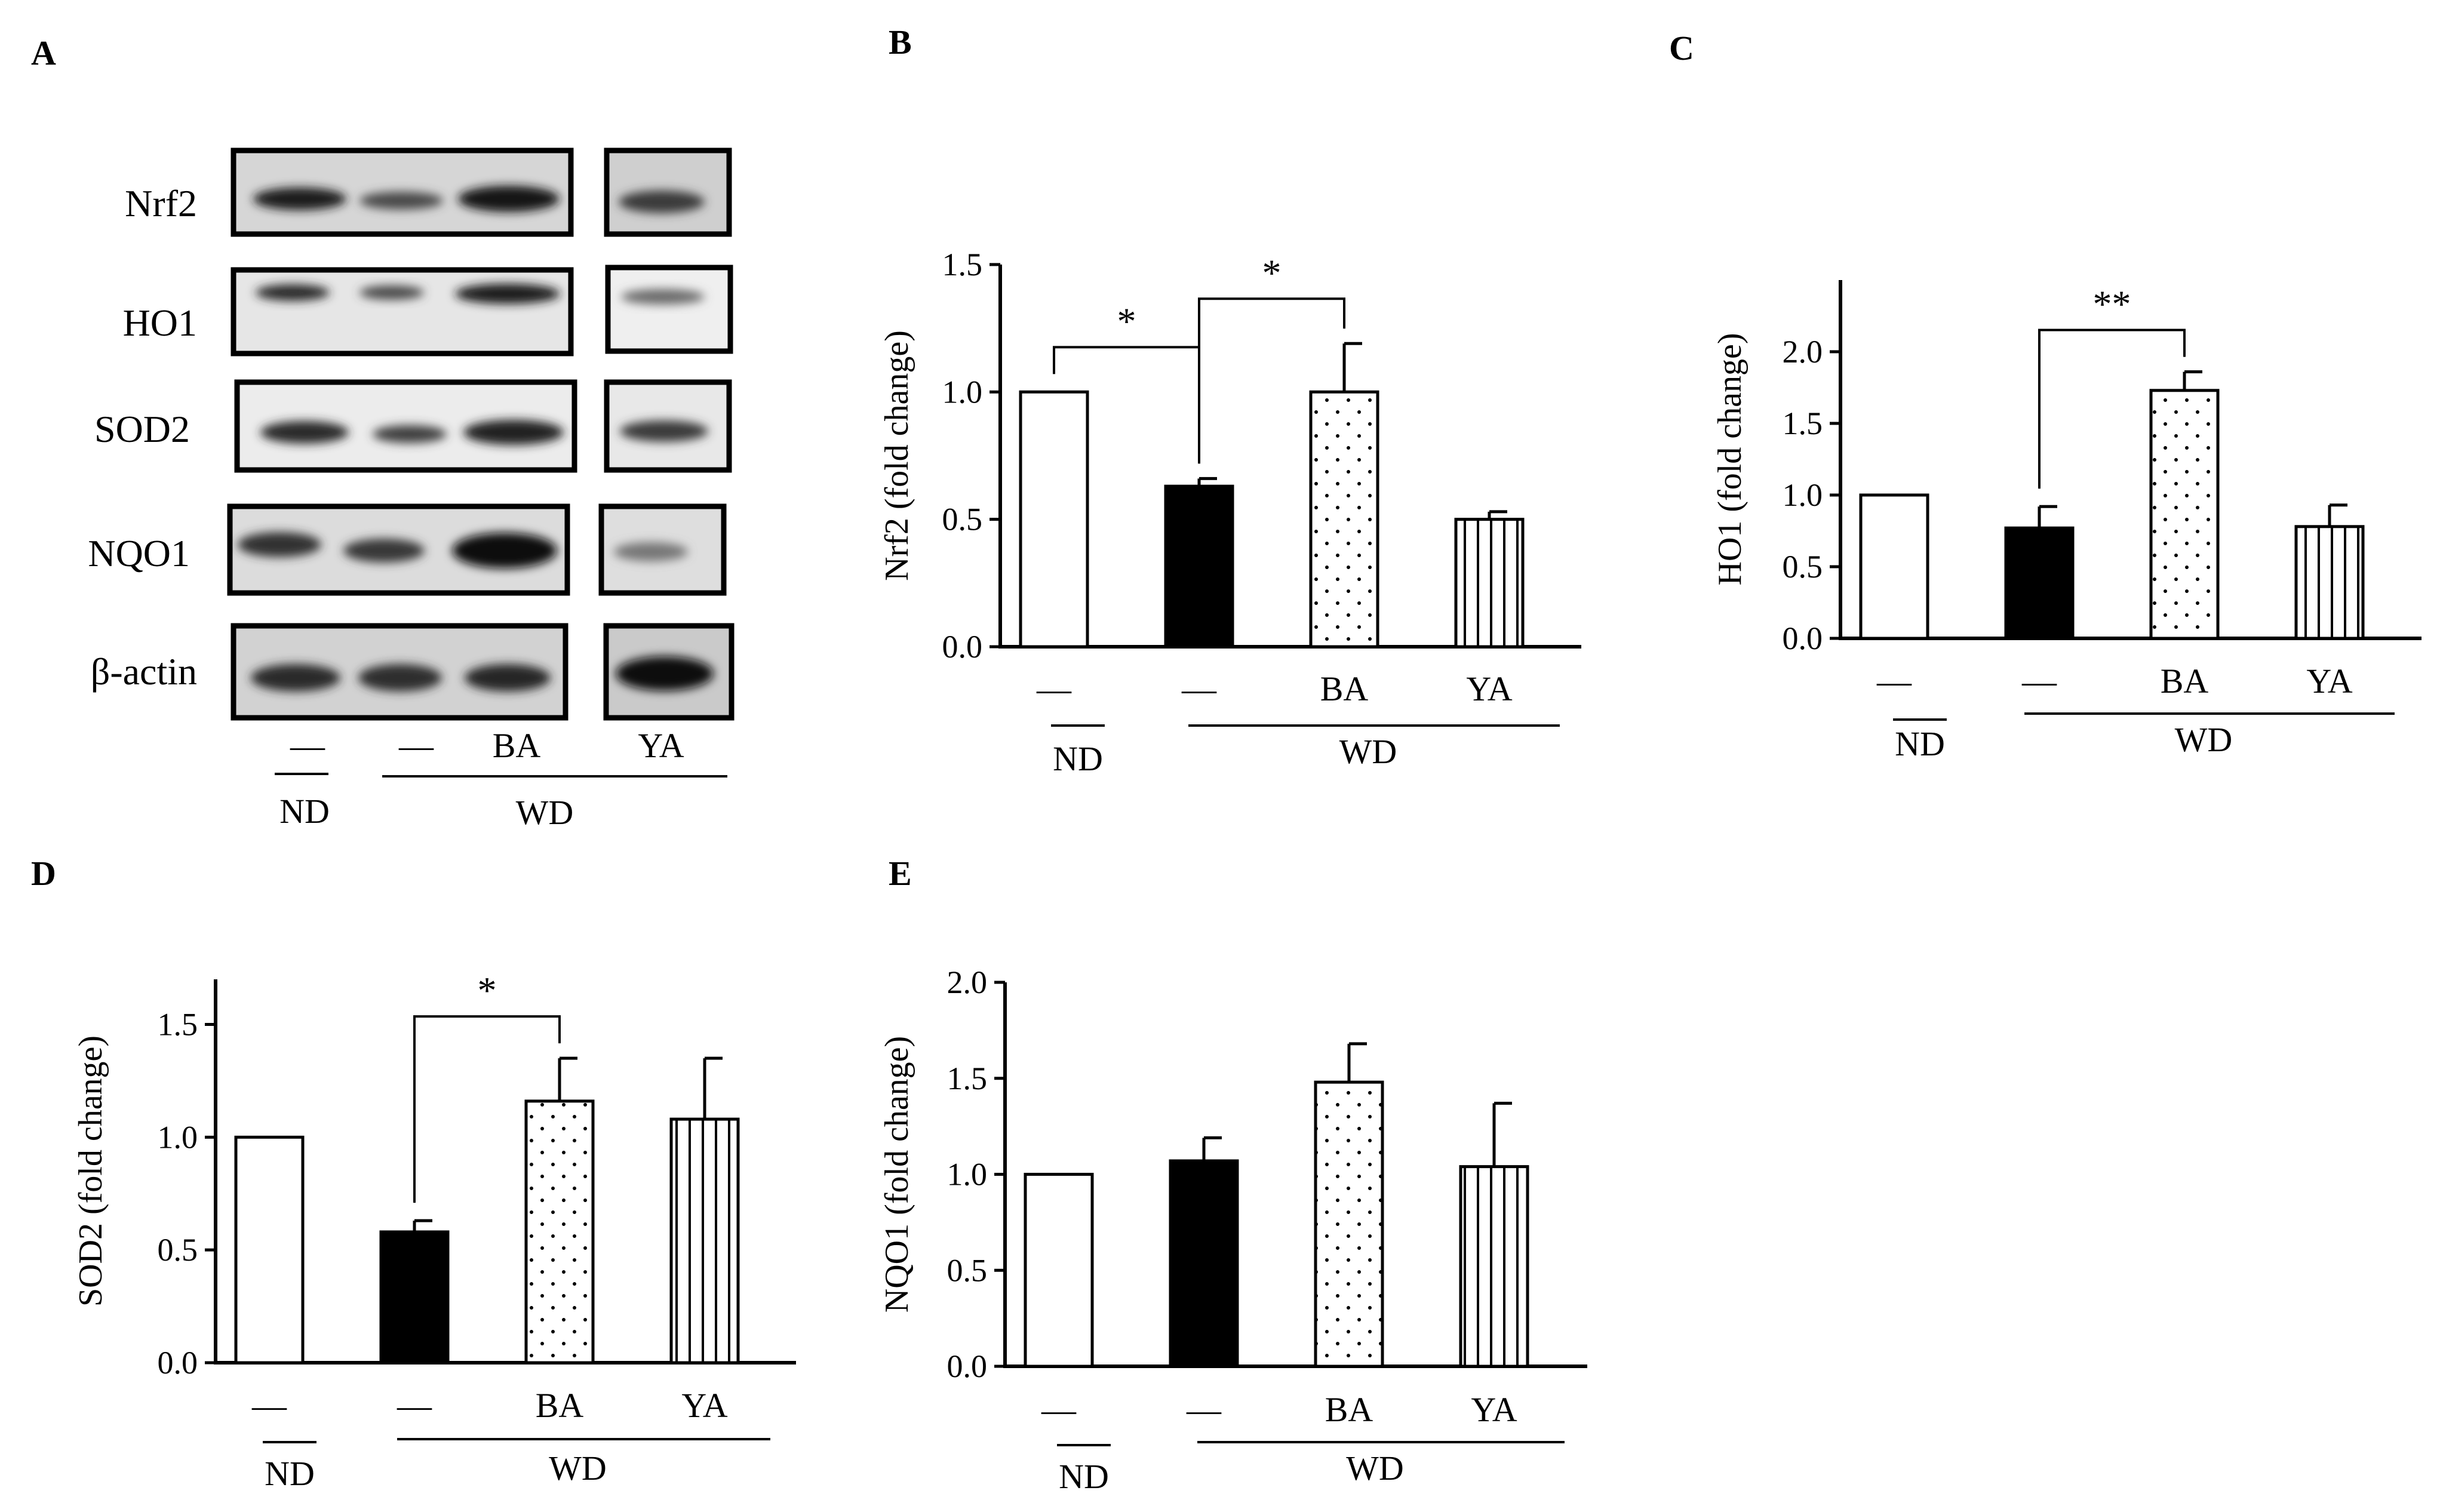 The width and height of the screenshot is (2443, 1512). What do you see at coordinates (178, 1363) in the screenshot?
I see `y-tick-label-d: 0.0` at bounding box center [178, 1363].